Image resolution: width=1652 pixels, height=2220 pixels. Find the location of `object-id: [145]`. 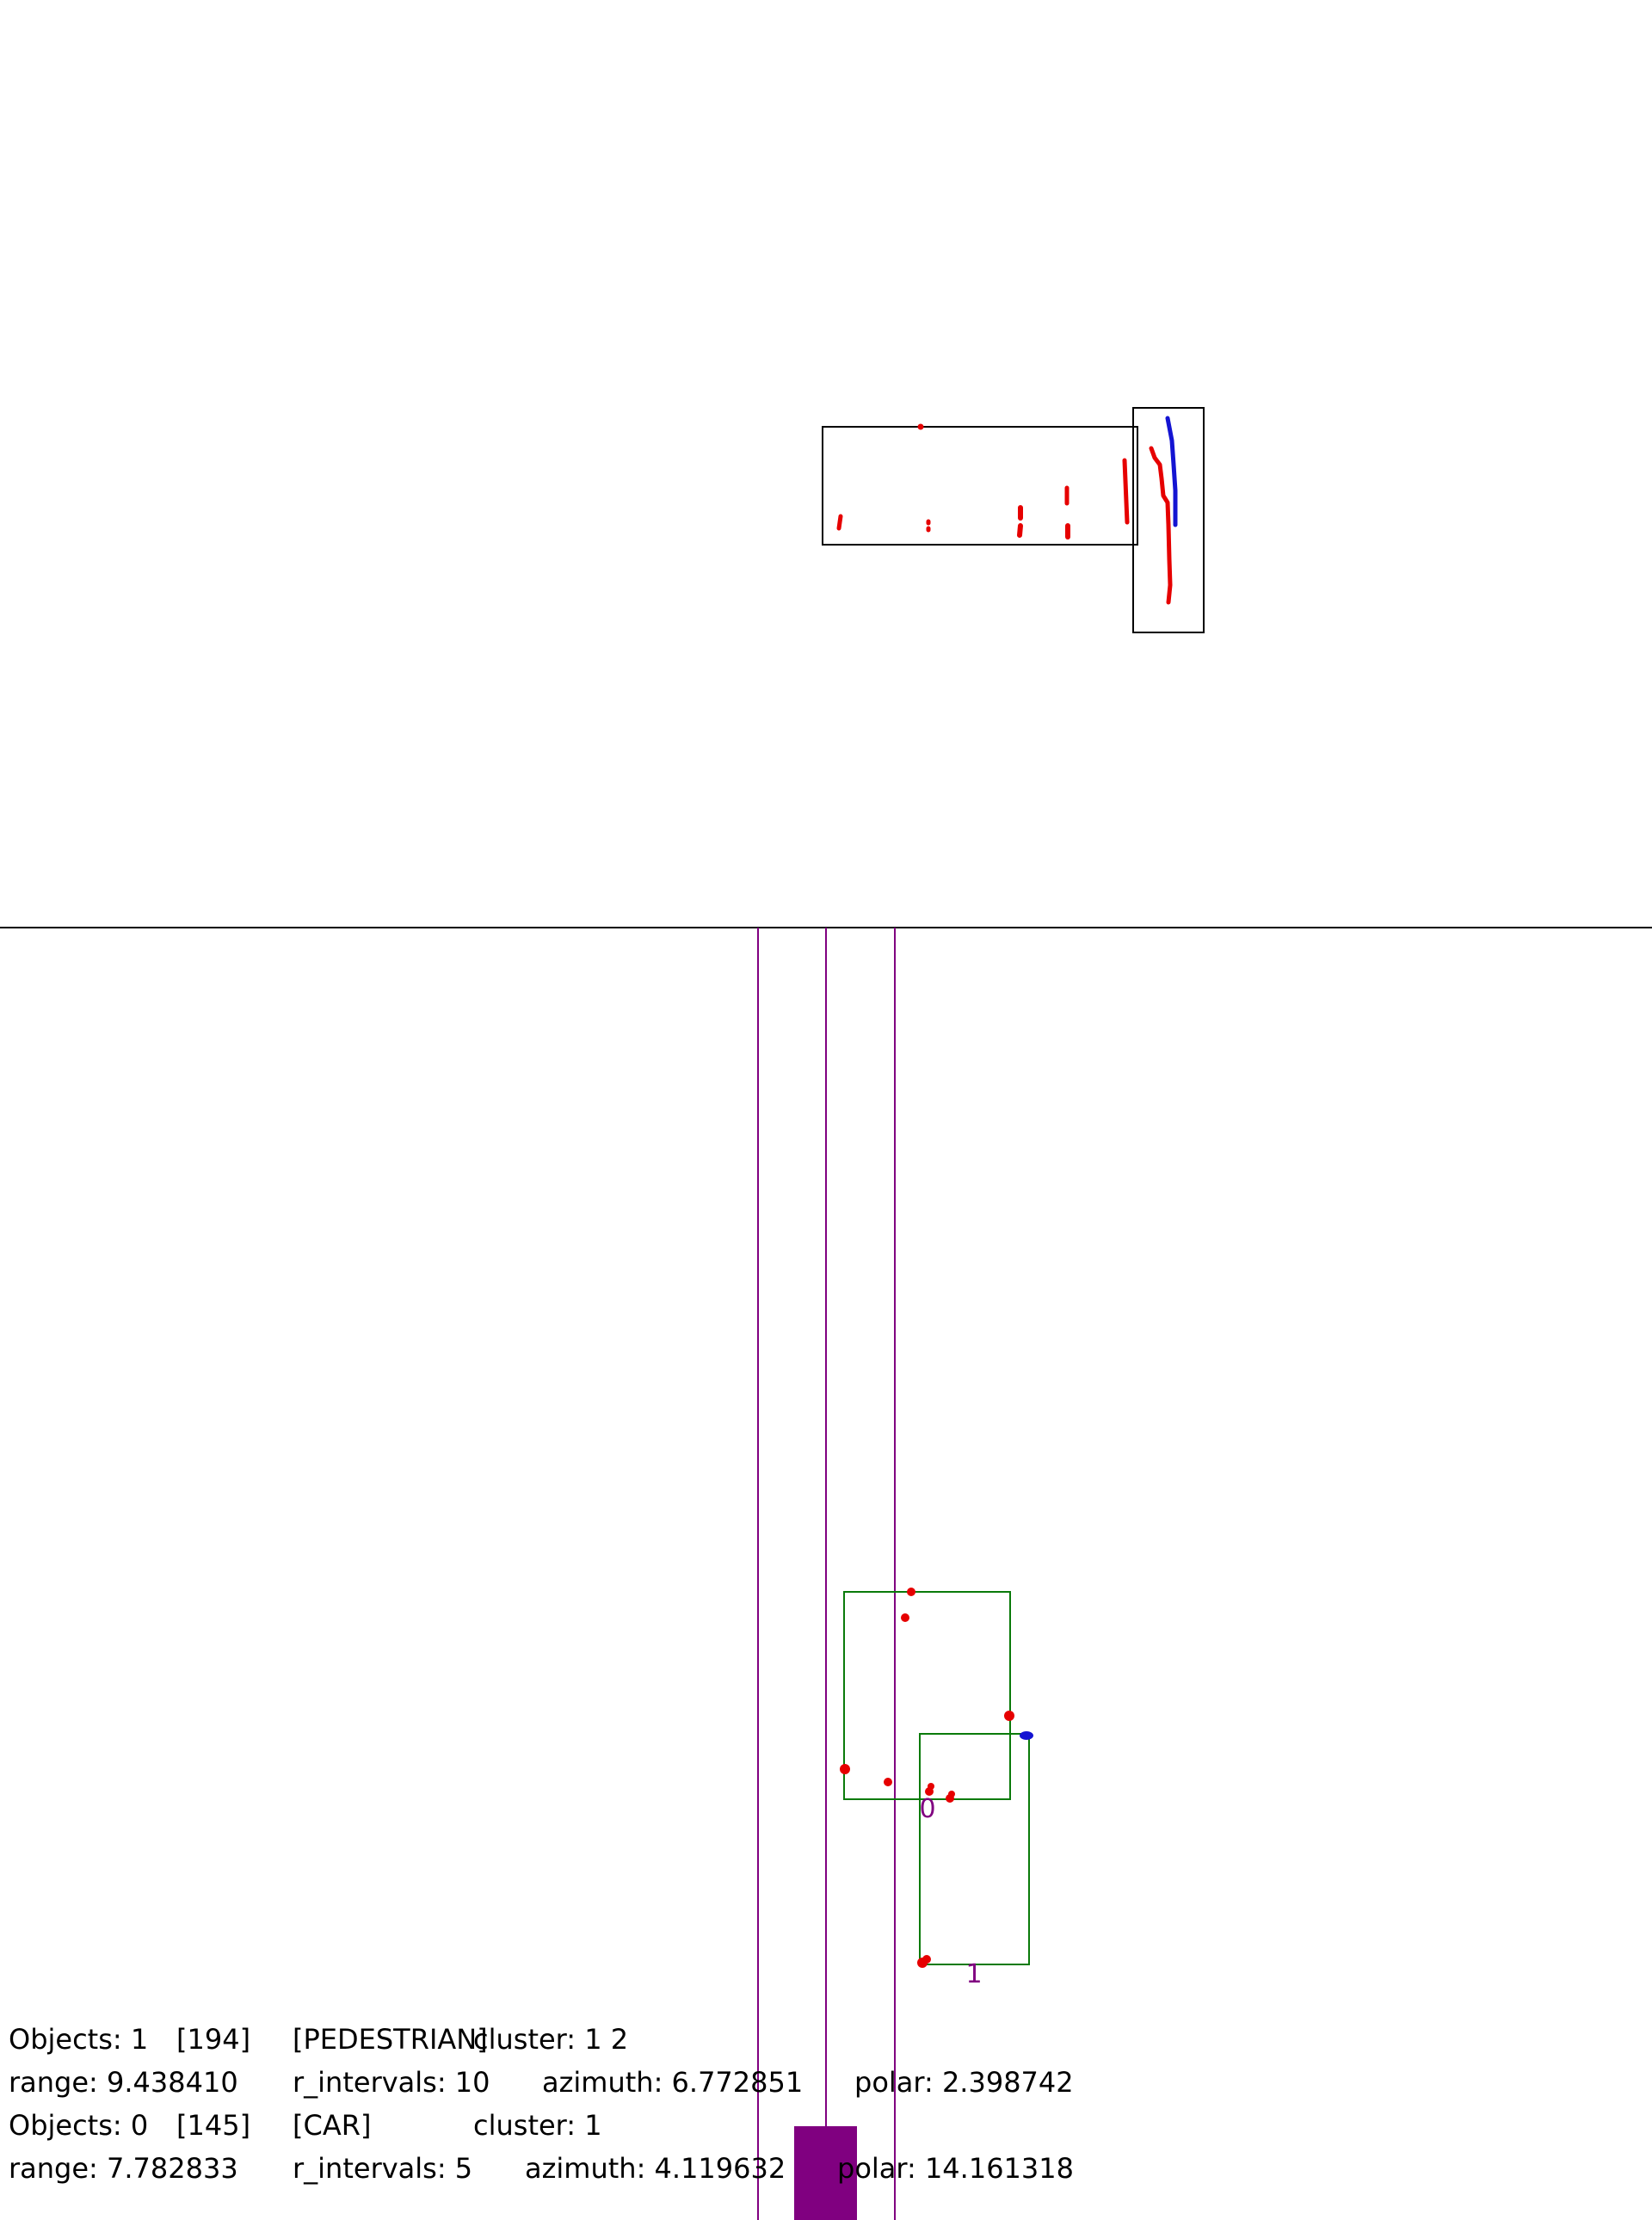

object-id: [145] is located at coordinates (213, 2125).